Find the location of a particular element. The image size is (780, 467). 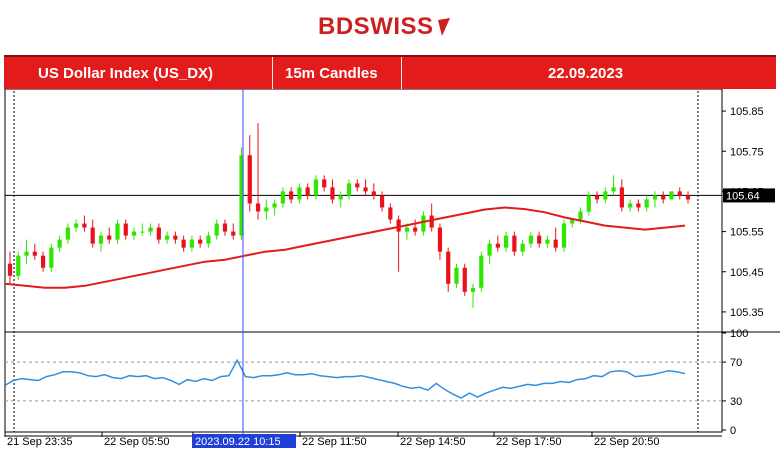

indicator-axis-label: 100 is located at coordinates (739, 334).